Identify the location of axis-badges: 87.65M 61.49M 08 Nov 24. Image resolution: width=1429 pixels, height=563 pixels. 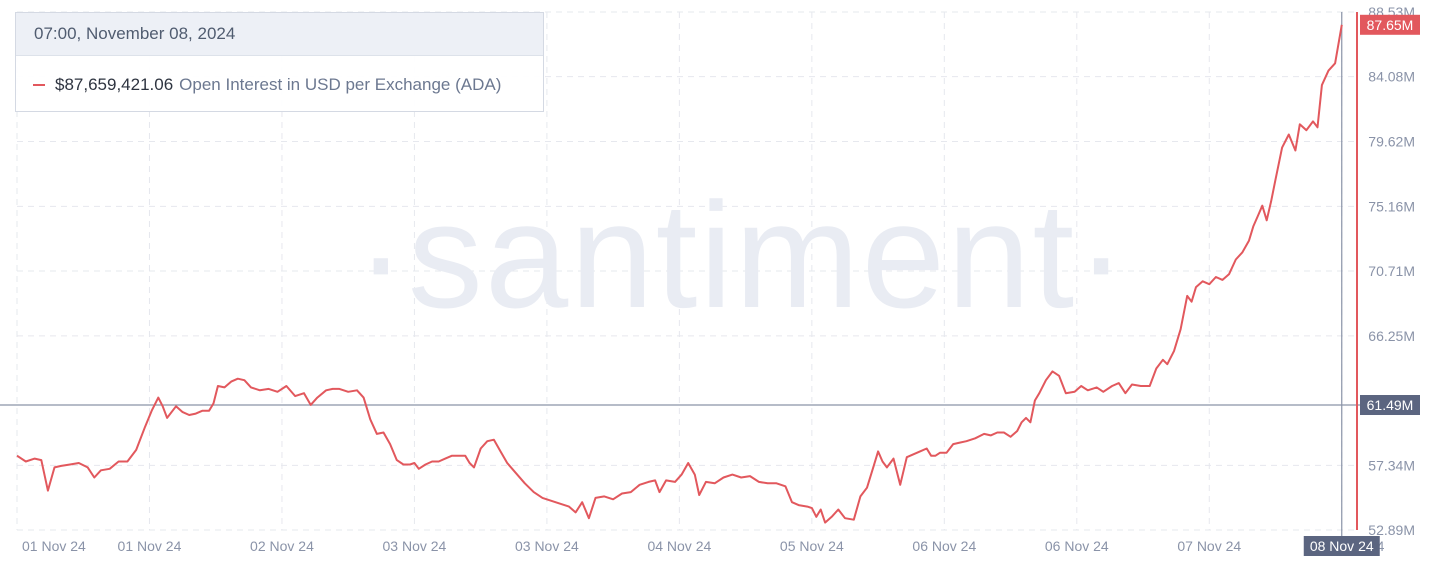
(1361, 285).